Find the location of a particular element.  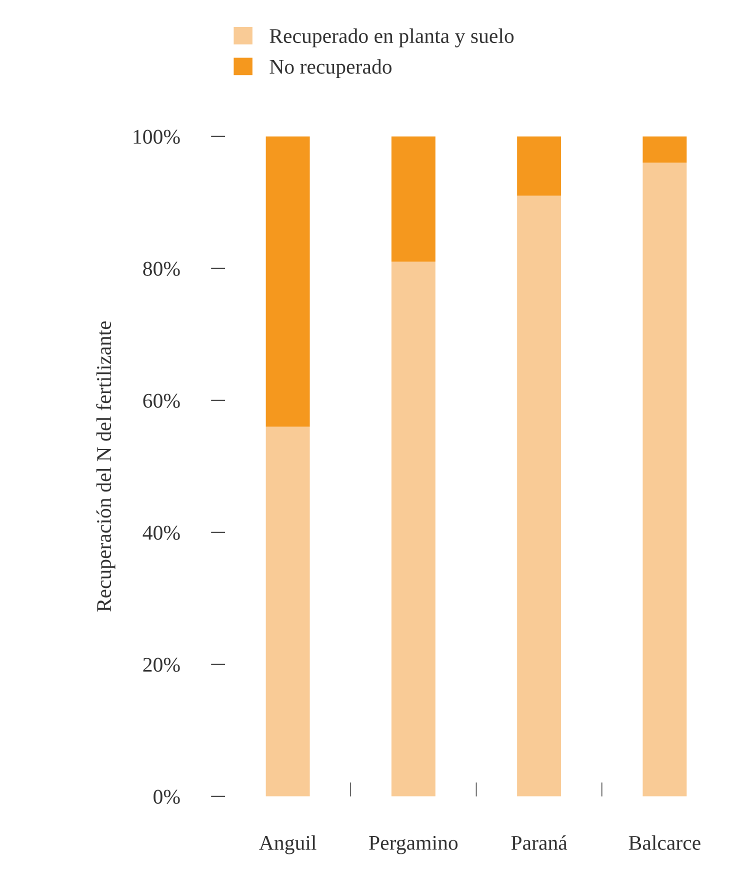

y-tick-label: 20% is located at coordinates (161, 665).